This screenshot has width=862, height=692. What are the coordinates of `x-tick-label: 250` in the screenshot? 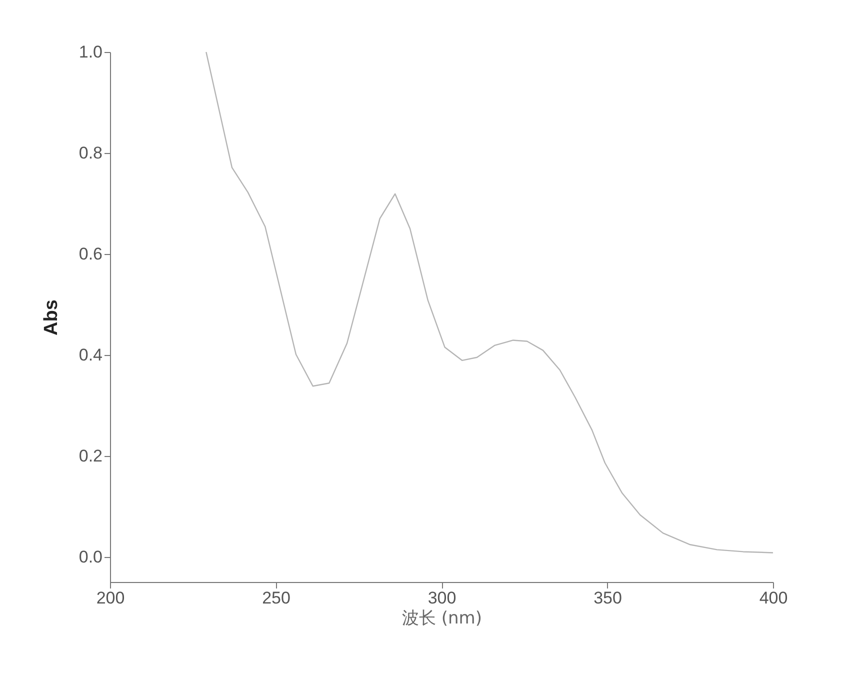 It's located at (276, 598).